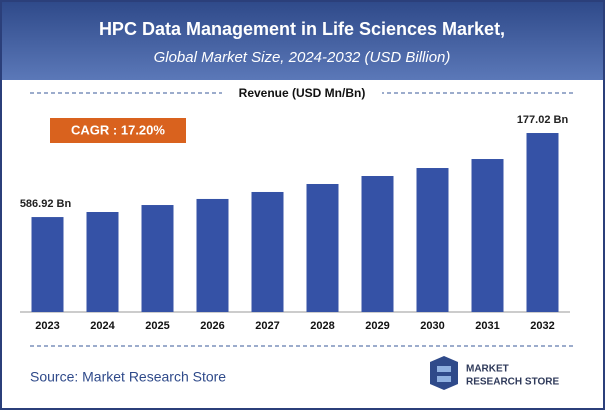 This screenshot has width=605, height=410. I want to click on x-tick-label: 2030, so click(432, 326).